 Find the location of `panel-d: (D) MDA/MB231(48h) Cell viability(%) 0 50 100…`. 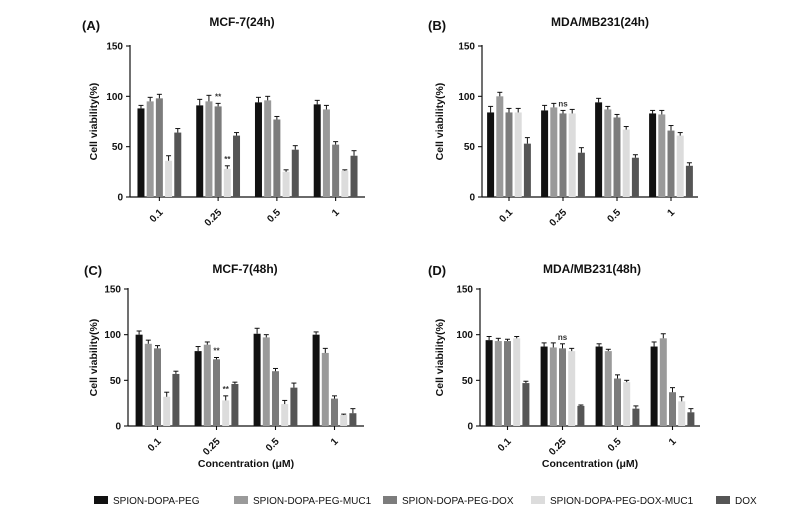

panel-d: (D) MDA/MB231(48h) Cell viability(%) 0 50 100… is located at coordinates (564, 366).